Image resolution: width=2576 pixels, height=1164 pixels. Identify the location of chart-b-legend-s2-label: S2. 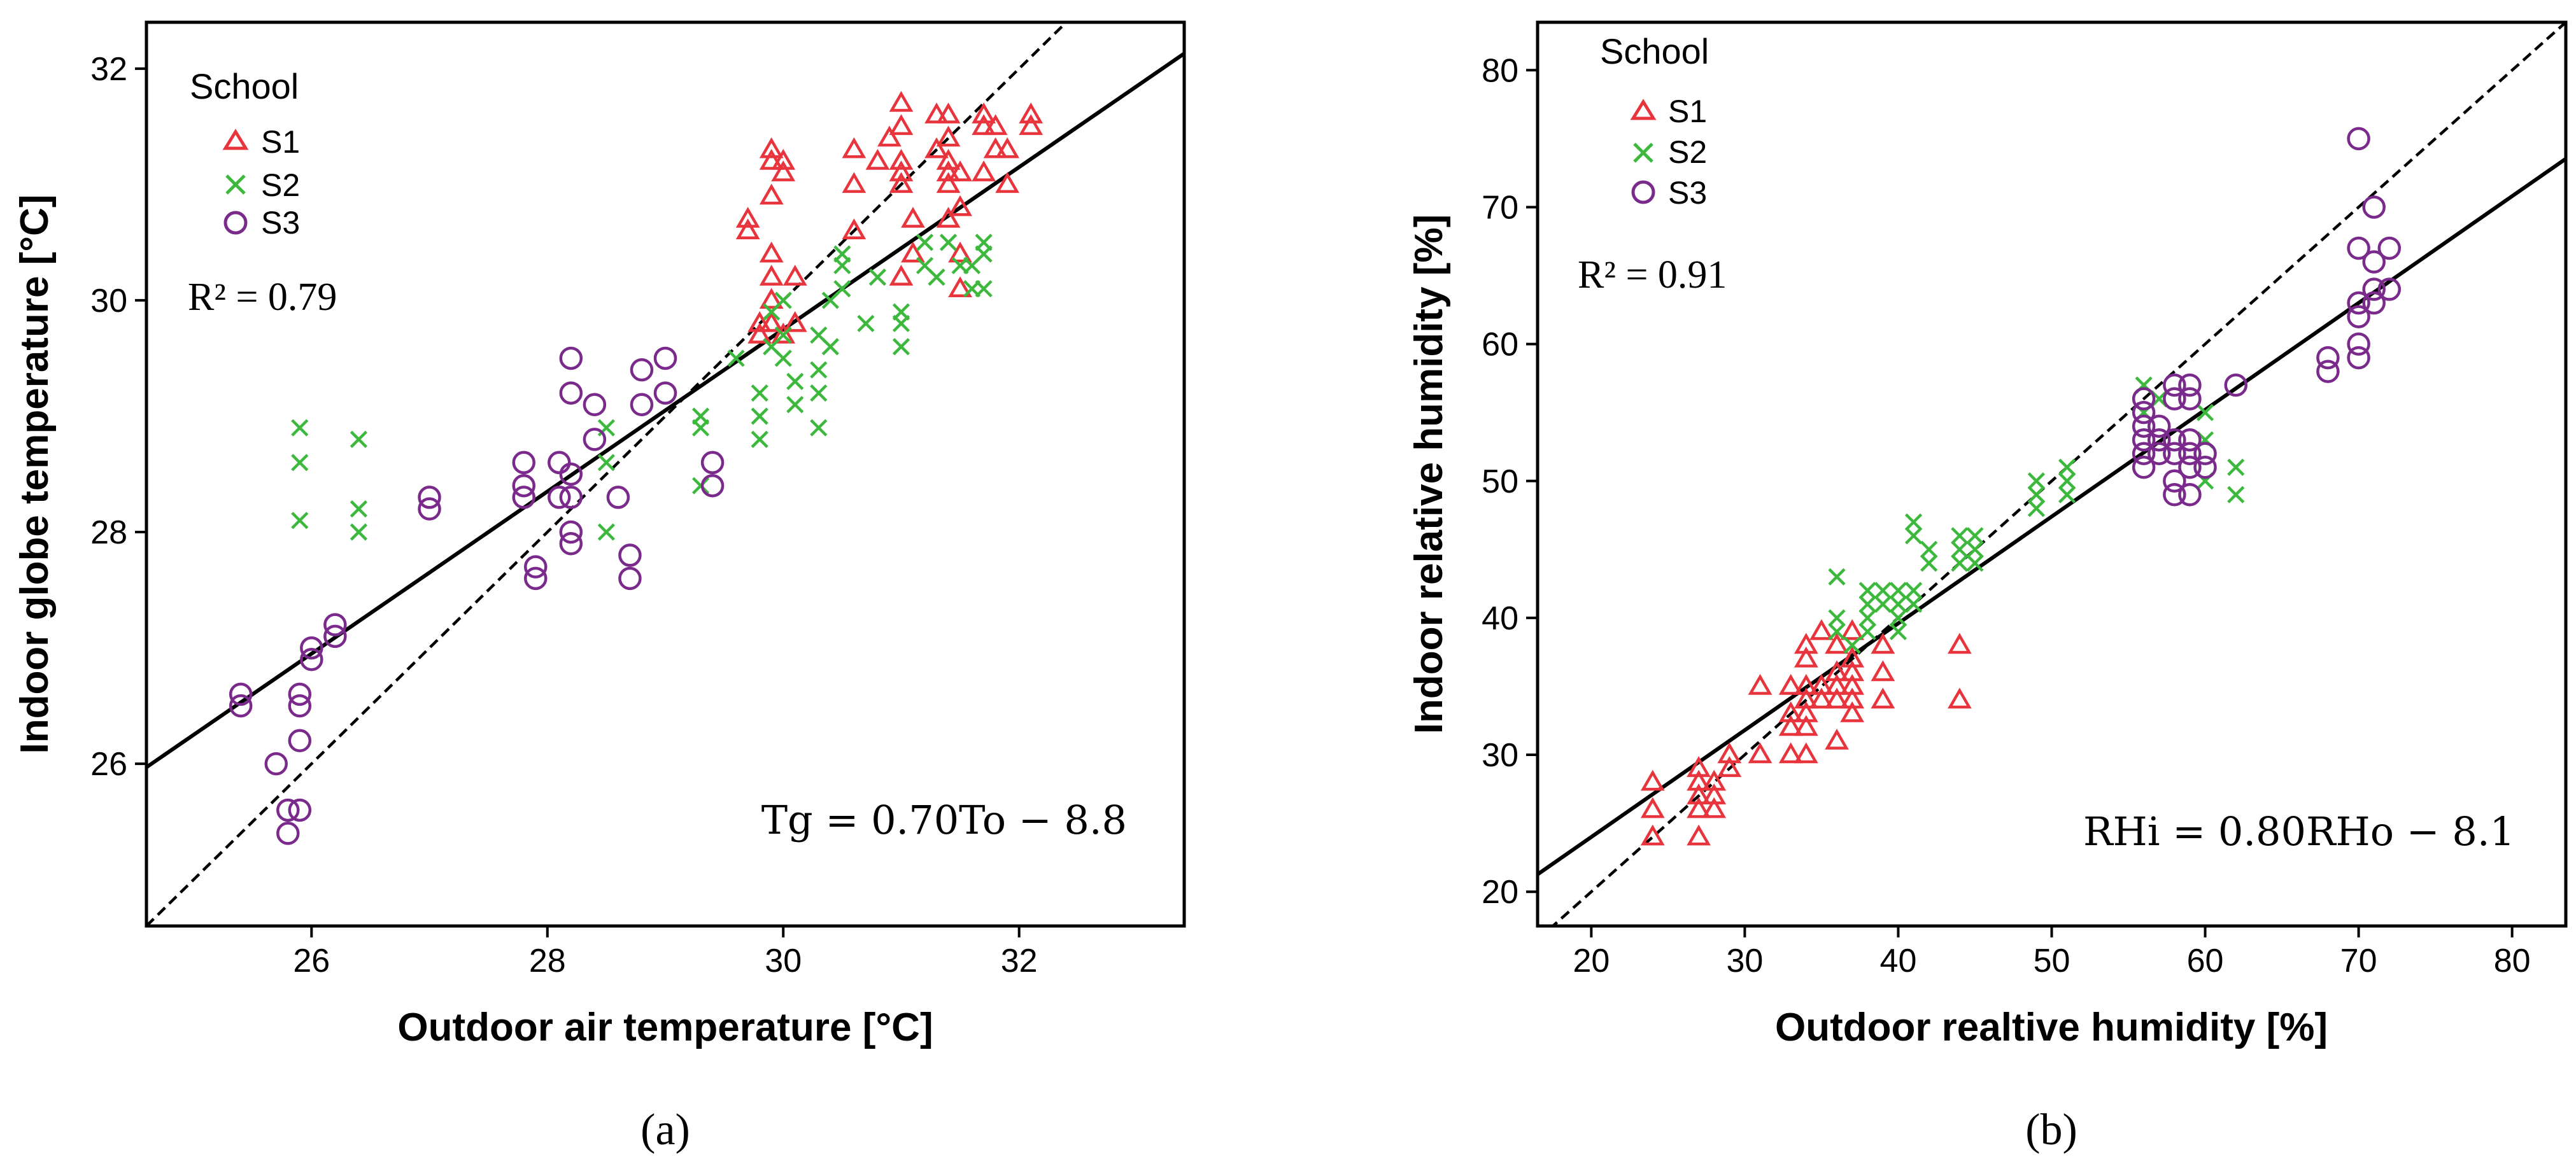
(1687, 152).